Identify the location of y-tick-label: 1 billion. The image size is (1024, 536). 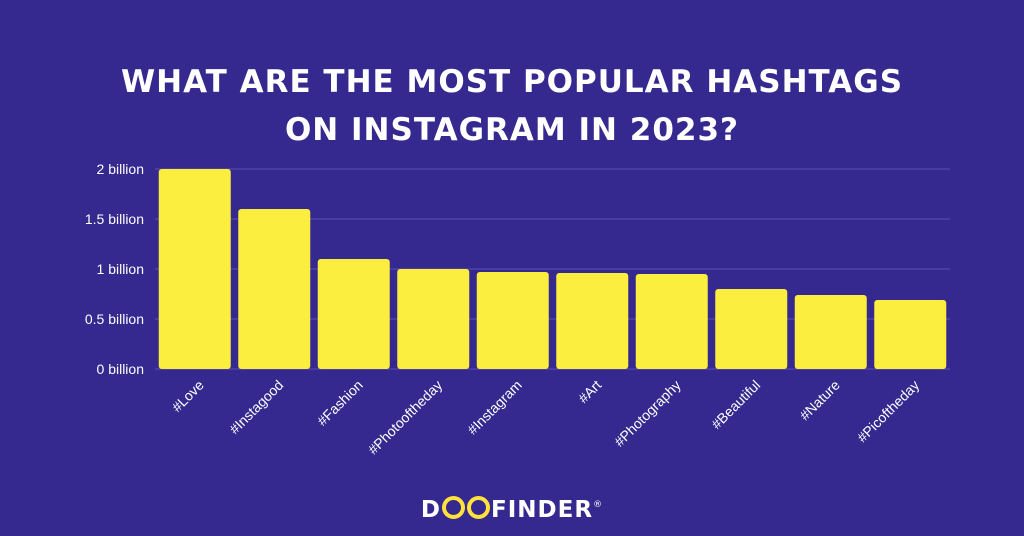
(120, 269).